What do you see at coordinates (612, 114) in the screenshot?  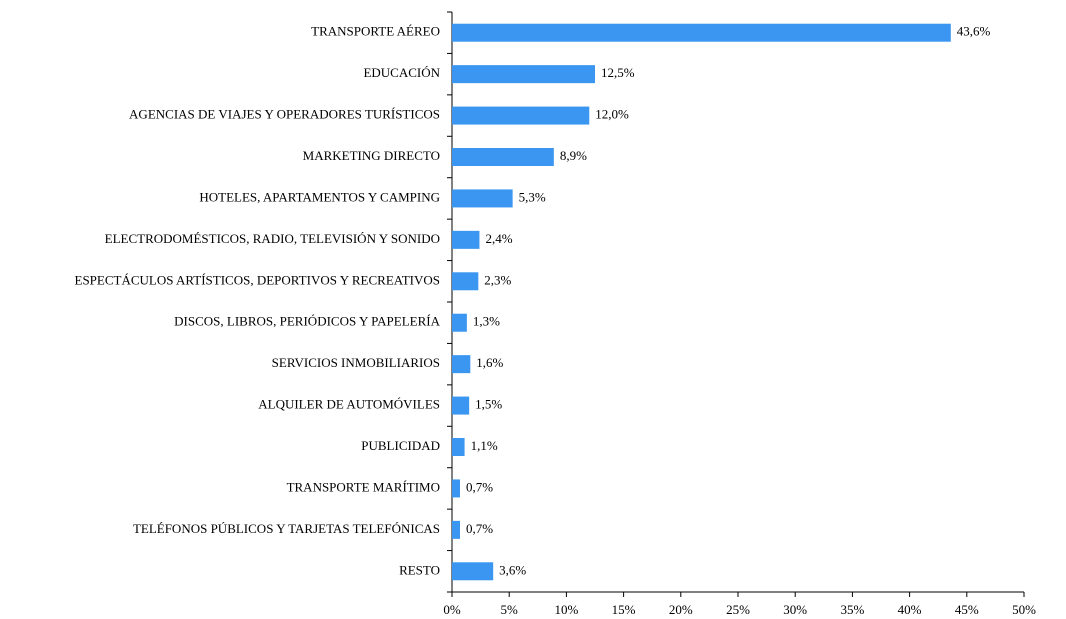 I see `value-label: 12,0%` at bounding box center [612, 114].